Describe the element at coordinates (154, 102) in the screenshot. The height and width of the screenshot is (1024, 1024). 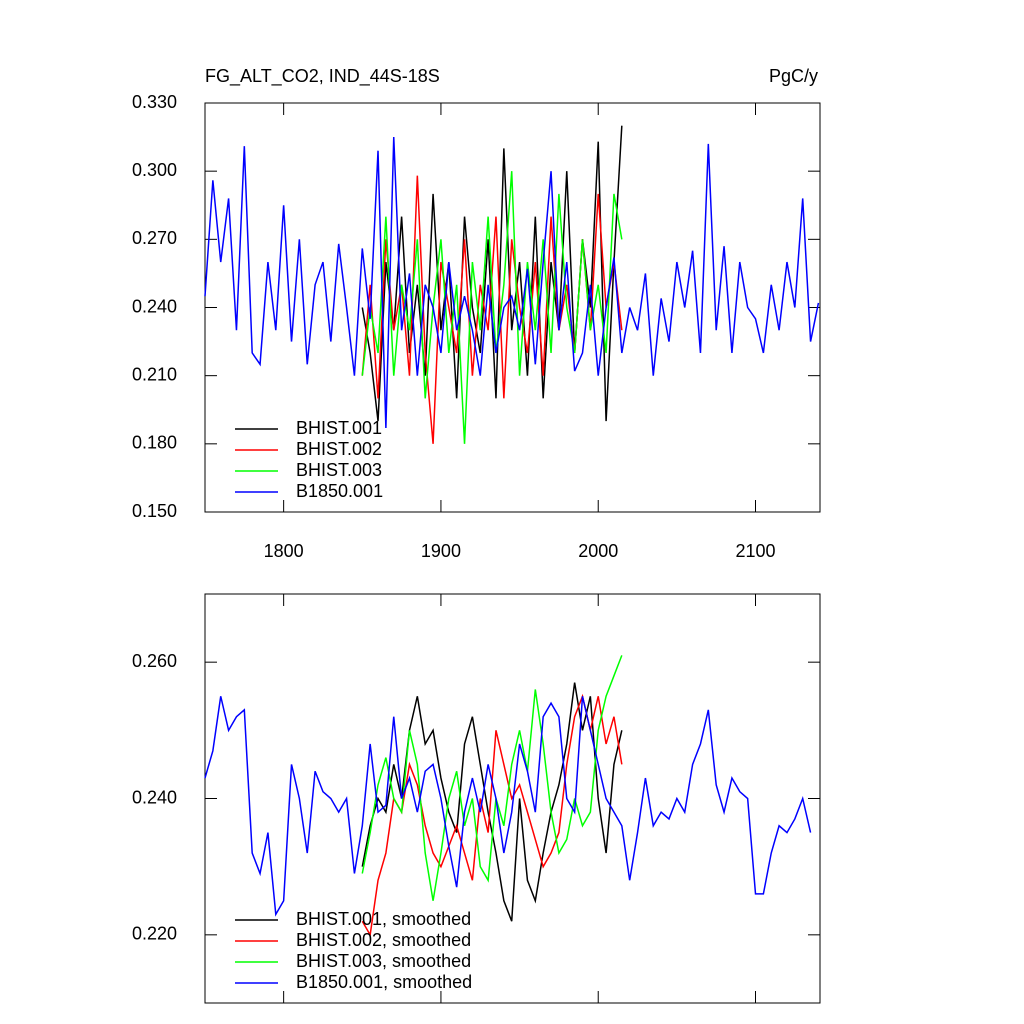
I see `y-tick-label: 0.330` at that location.